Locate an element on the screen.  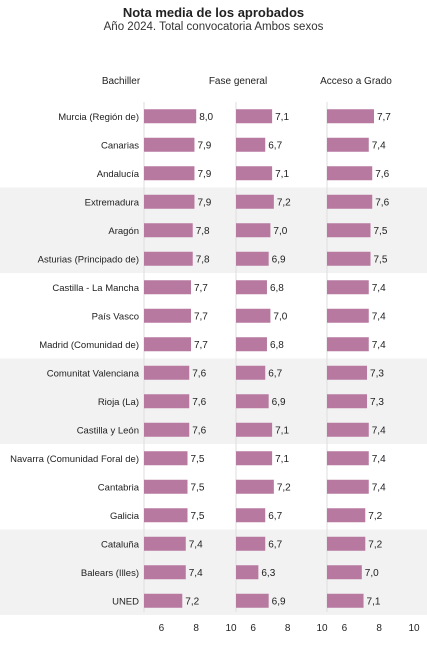
value-label: 6,3 is located at coordinates (268, 573).